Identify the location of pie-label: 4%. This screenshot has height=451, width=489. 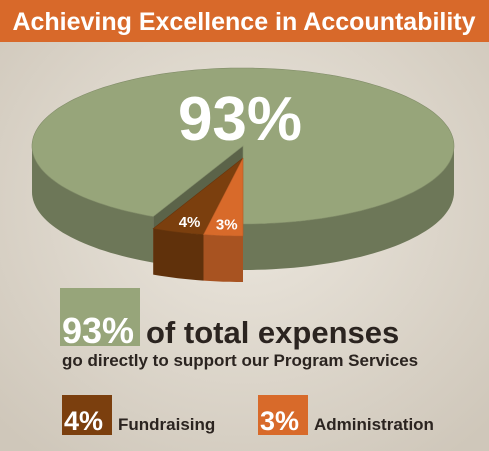
(190, 222).